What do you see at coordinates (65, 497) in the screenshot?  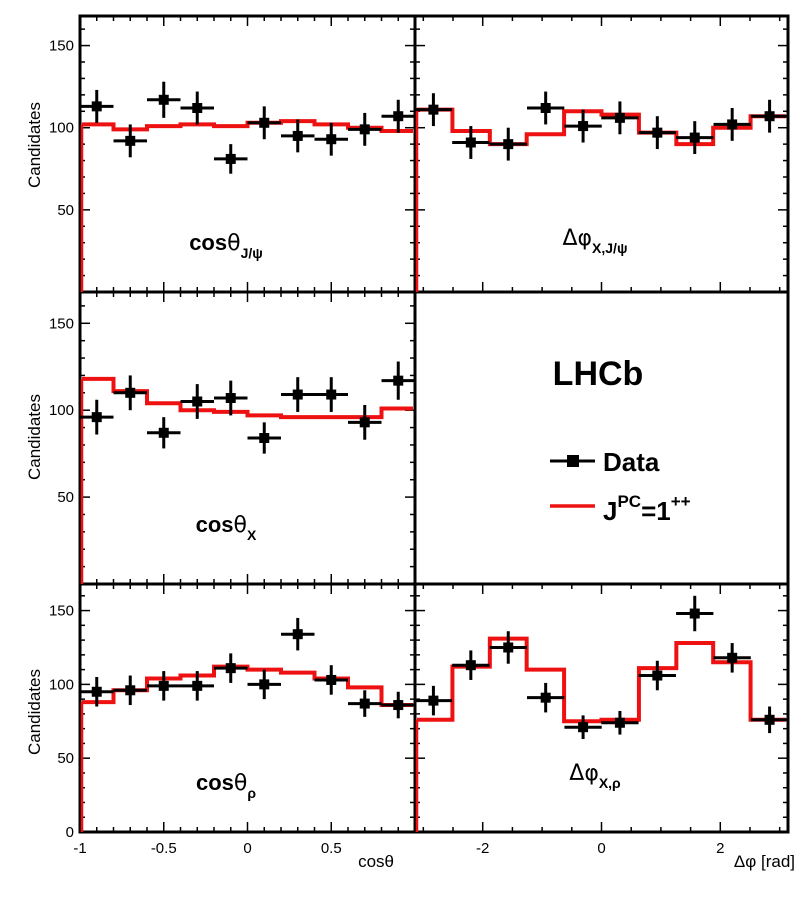 I see `y-tick-label: 50` at bounding box center [65, 497].